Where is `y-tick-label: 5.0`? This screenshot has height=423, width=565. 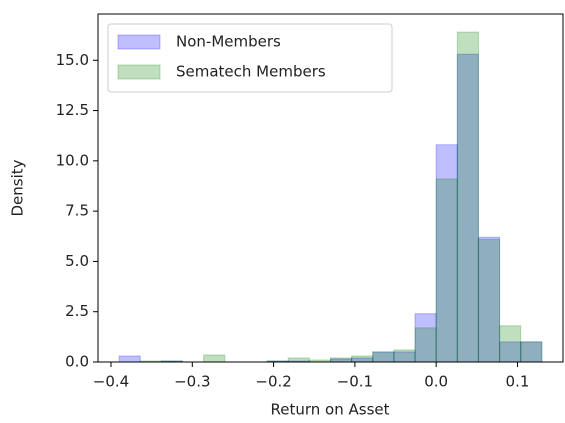 y-tick-label: 5.0 is located at coordinates (77, 261).